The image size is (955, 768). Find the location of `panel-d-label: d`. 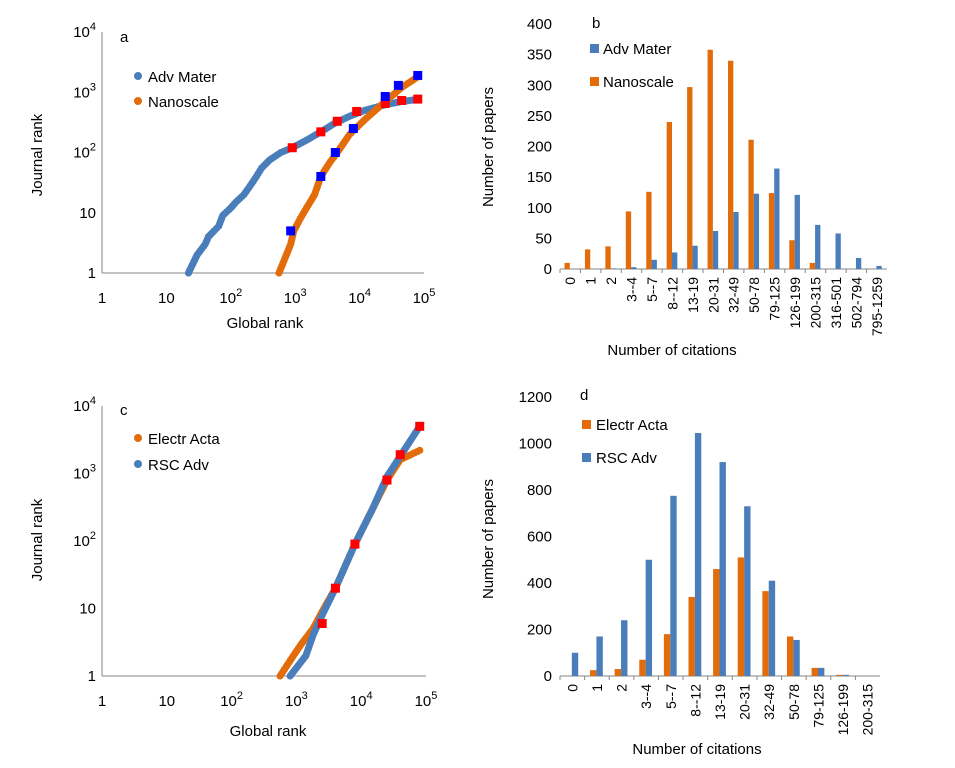

panel-d-label: d is located at coordinates (584, 395).